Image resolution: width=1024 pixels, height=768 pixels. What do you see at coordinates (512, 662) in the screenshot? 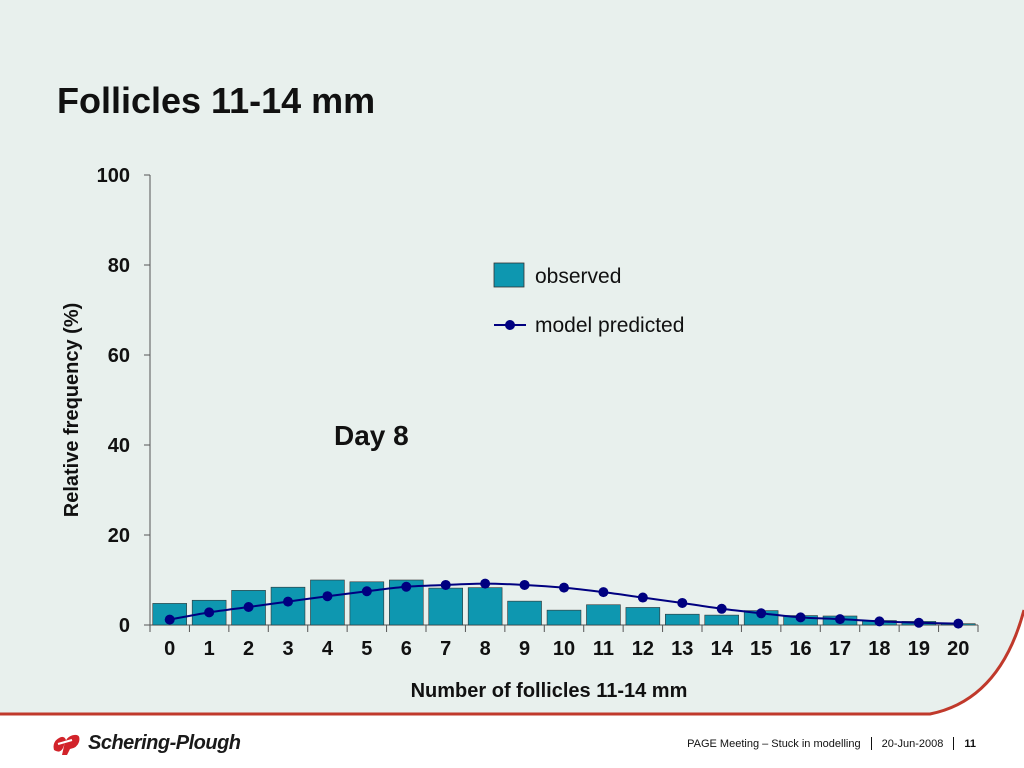
I see `slide-accent-curve` at bounding box center [512, 662].